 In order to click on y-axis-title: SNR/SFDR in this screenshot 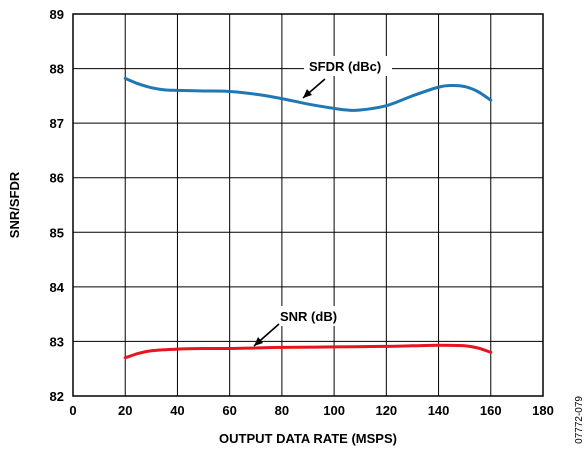, I will do `click(14, 204)`.